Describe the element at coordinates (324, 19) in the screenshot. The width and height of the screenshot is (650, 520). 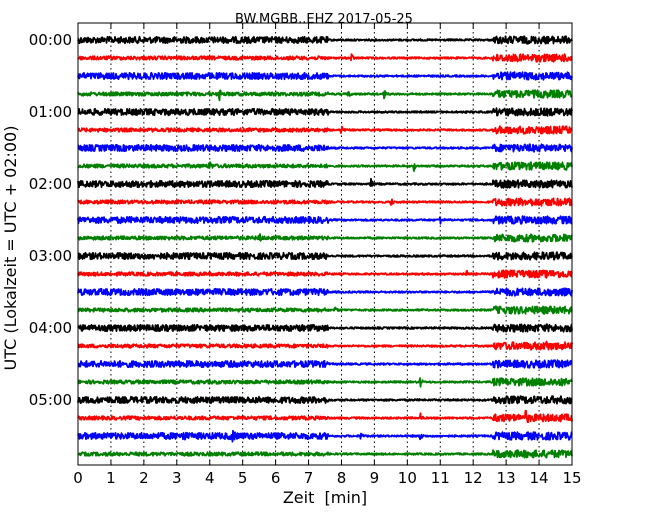
I see `chart-title: BW.MGBB..EHZ 2017-05-25` at that location.